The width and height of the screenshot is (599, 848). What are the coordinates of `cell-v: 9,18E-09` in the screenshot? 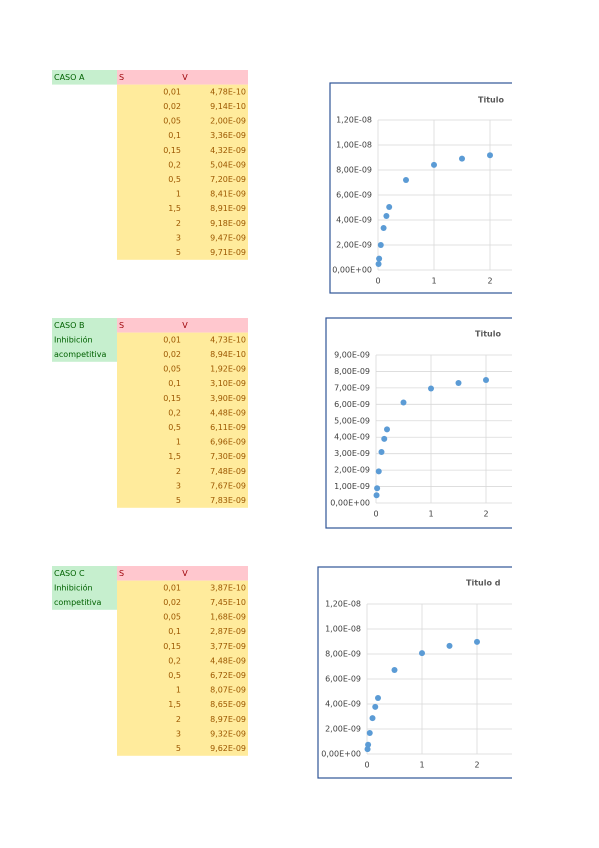 It's located at (228, 223).